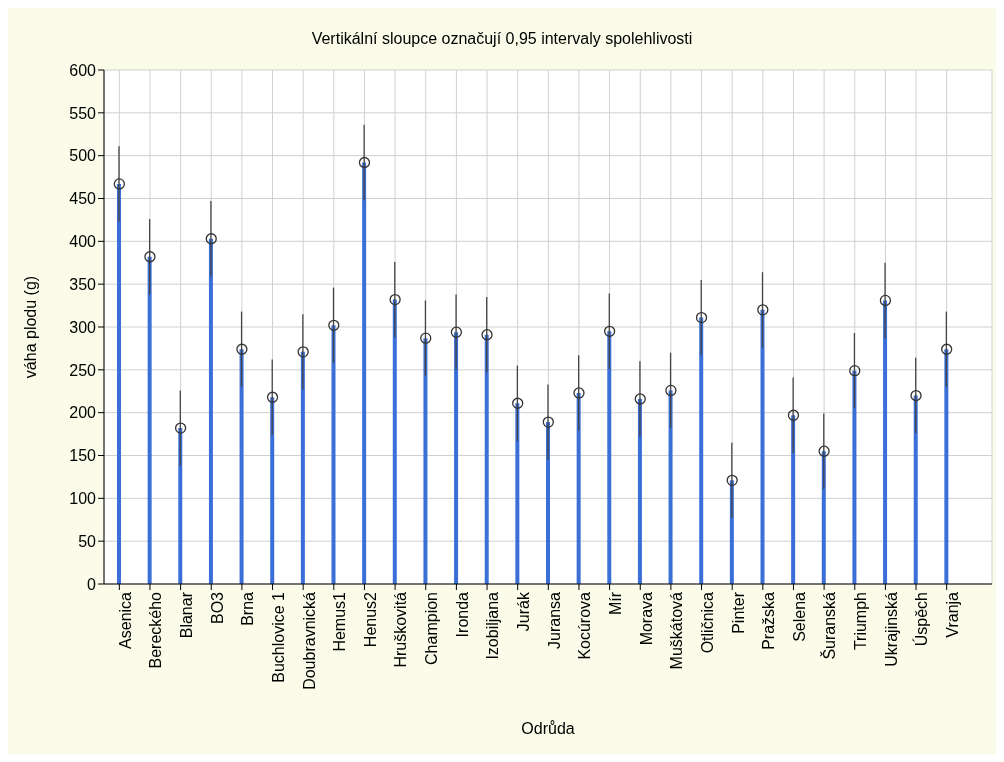  What do you see at coordinates (738, 612) in the screenshot?
I see `x-tick-label: Pinter` at bounding box center [738, 612].